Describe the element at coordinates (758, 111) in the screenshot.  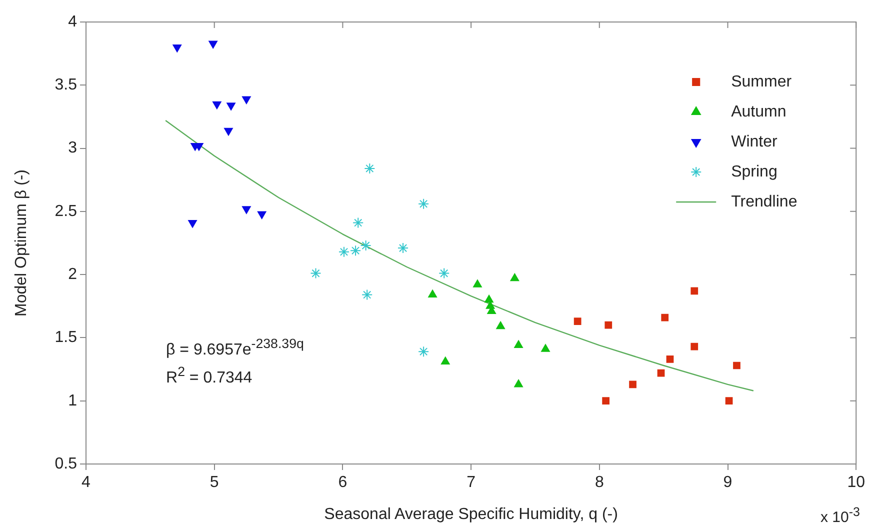
I see `legend-label: Autumn` at that location.